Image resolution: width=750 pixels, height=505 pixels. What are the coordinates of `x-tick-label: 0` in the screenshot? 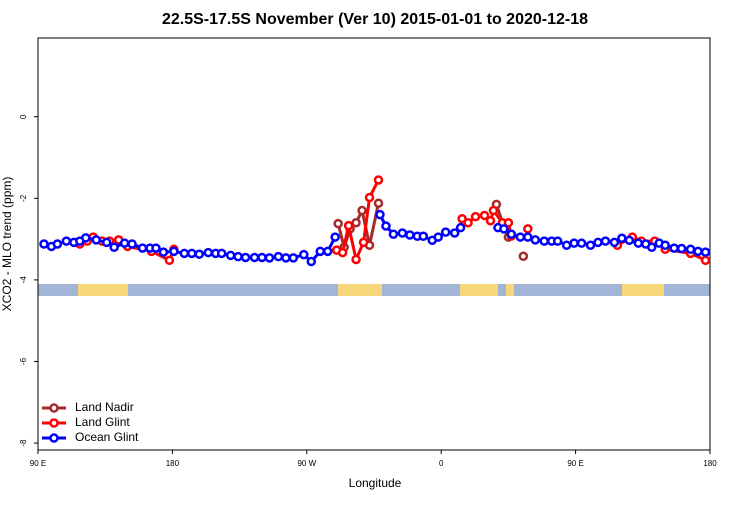 It's located at (441, 463).